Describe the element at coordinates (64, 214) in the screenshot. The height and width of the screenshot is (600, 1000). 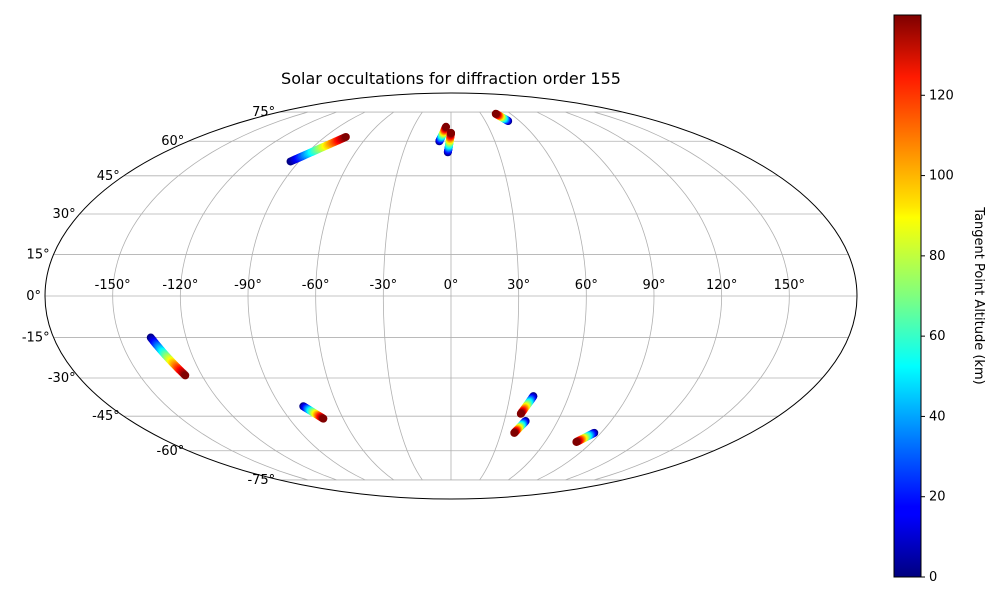
I see `latitude-tick-label: 30°` at that location.